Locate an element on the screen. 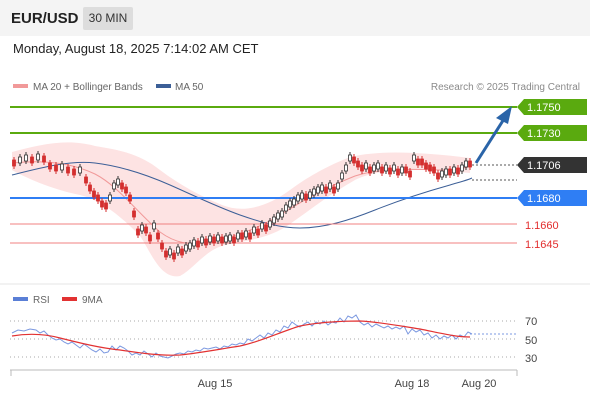  timeframe-button: 30 MIN is located at coordinates (108, 18).